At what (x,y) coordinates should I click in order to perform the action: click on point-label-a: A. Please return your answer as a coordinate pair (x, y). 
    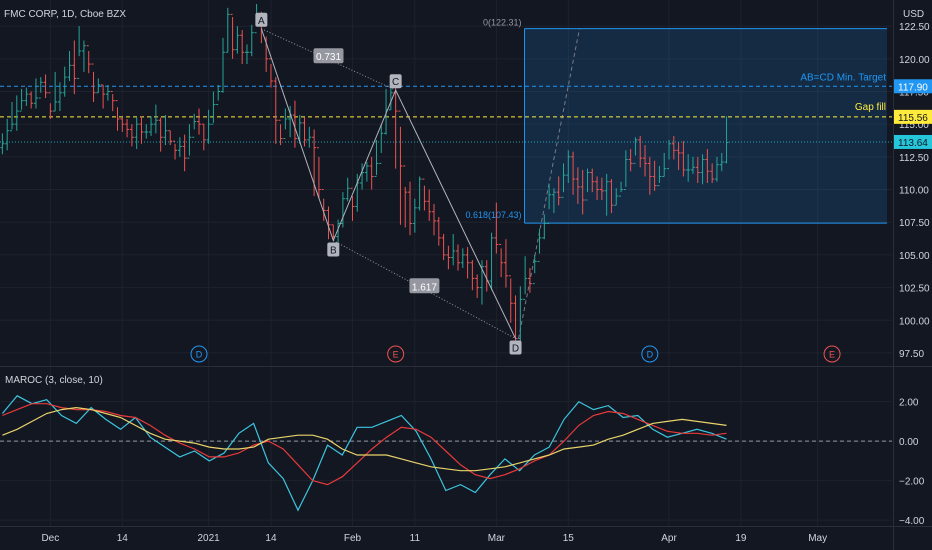
    Looking at the image, I should click on (261, 19).